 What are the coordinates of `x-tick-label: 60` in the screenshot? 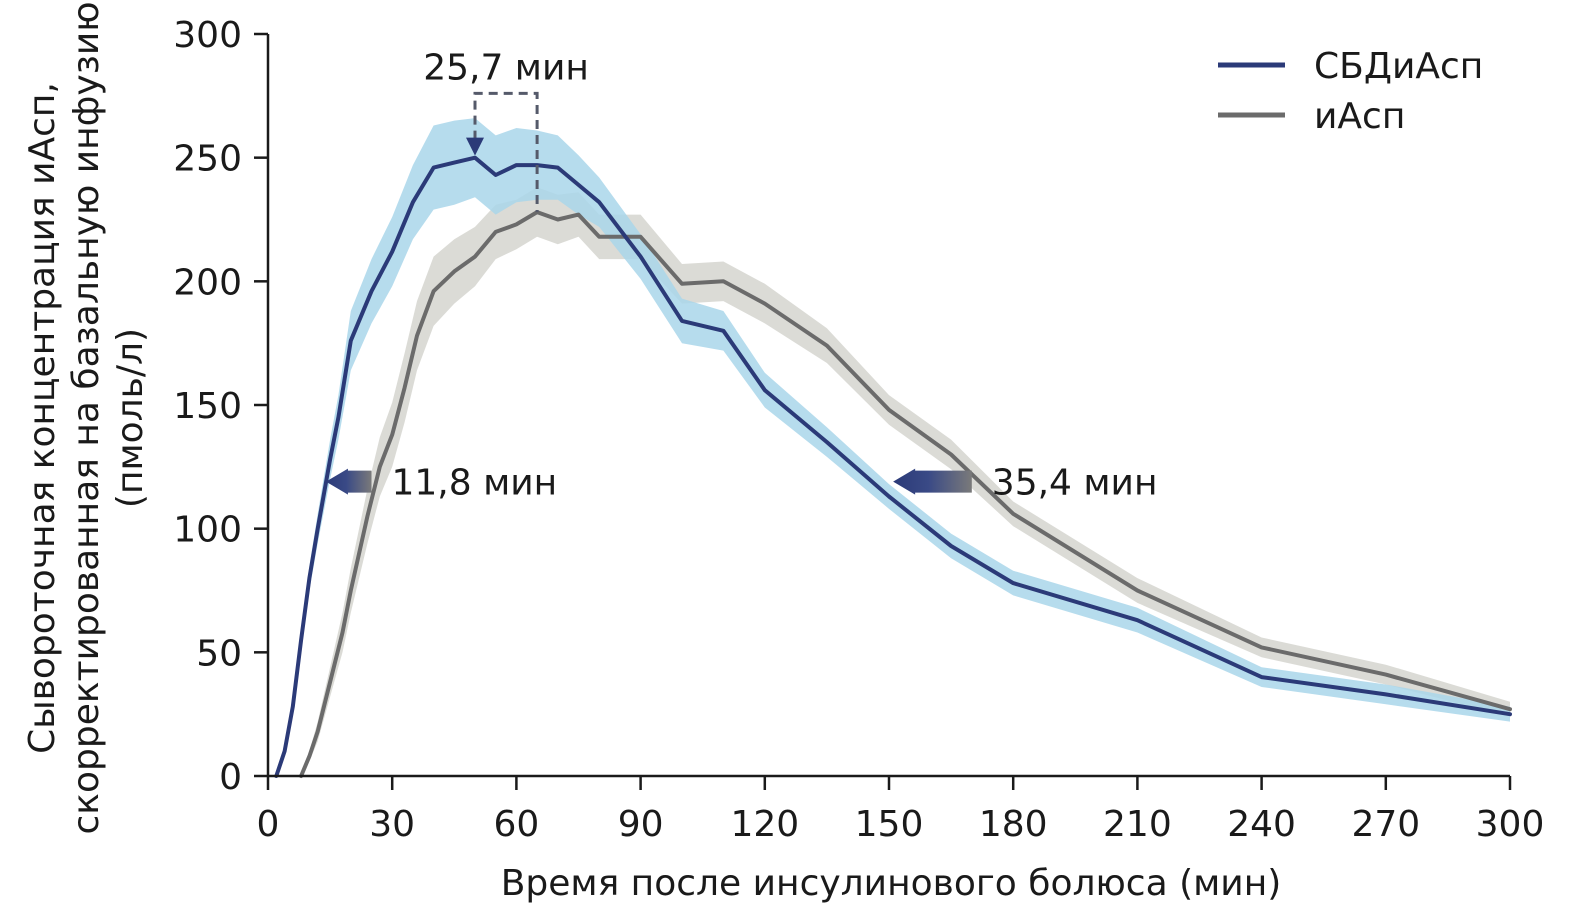 It's located at (516, 824).